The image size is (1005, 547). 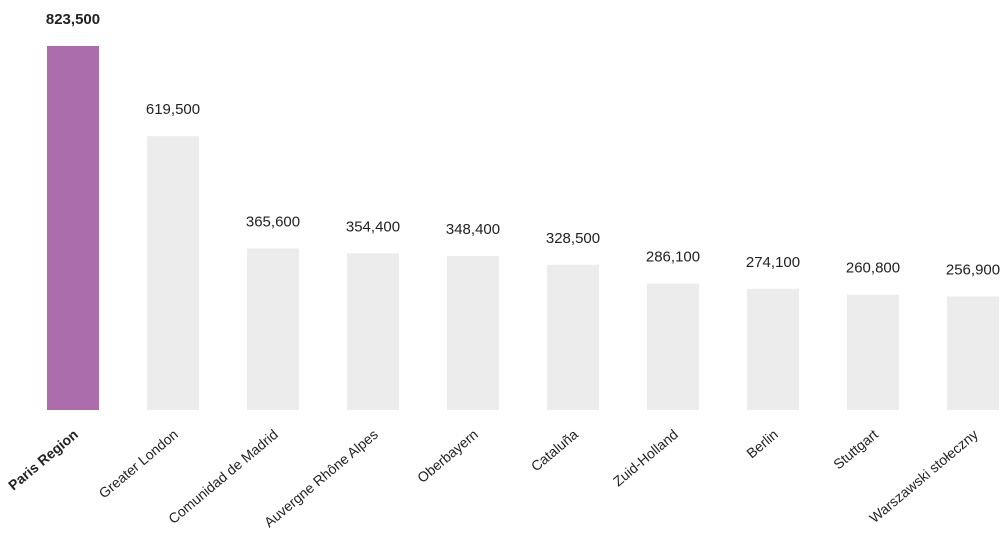 What do you see at coordinates (447, 456) in the screenshot?
I see `category-label-4: Oberbayern` at bounding box center [447, 456].